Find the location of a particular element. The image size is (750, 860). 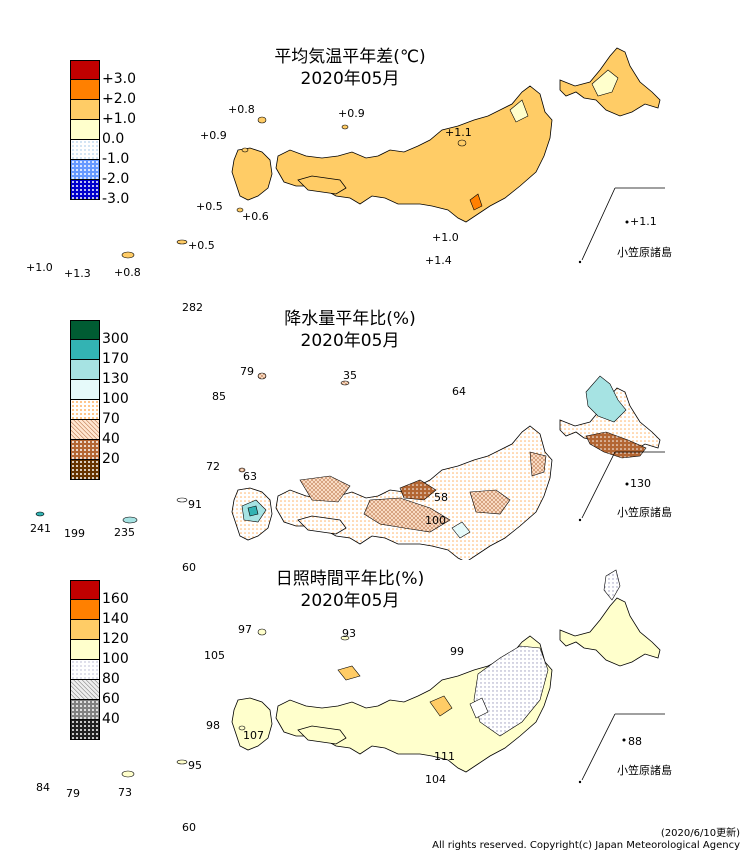

station-label: 282 is located at coordinates (192, 307).